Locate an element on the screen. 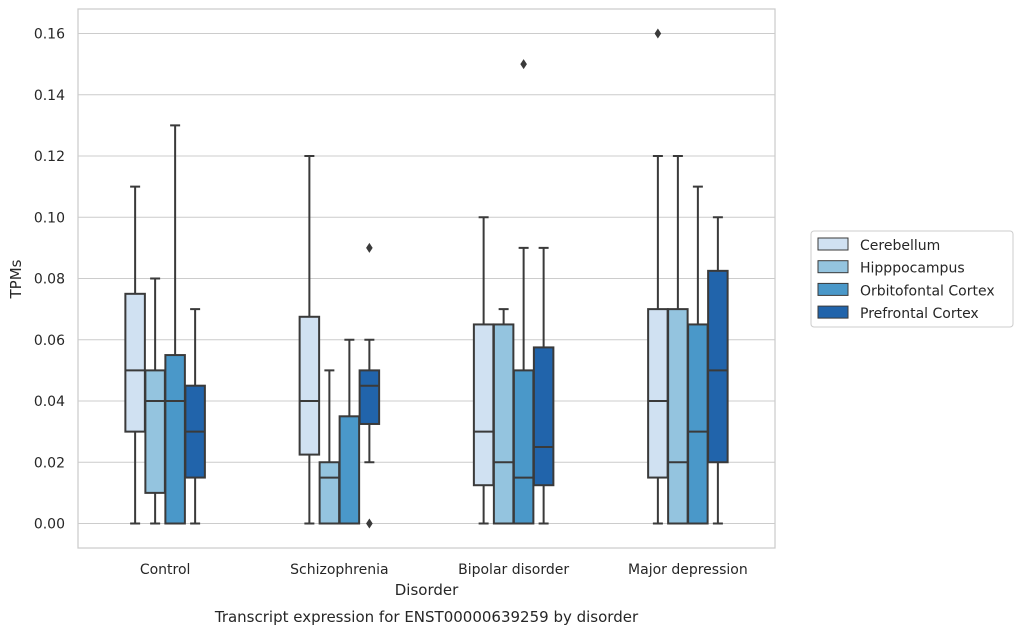  y-tick-label: 0.08 is located at coordinates (49, 280).